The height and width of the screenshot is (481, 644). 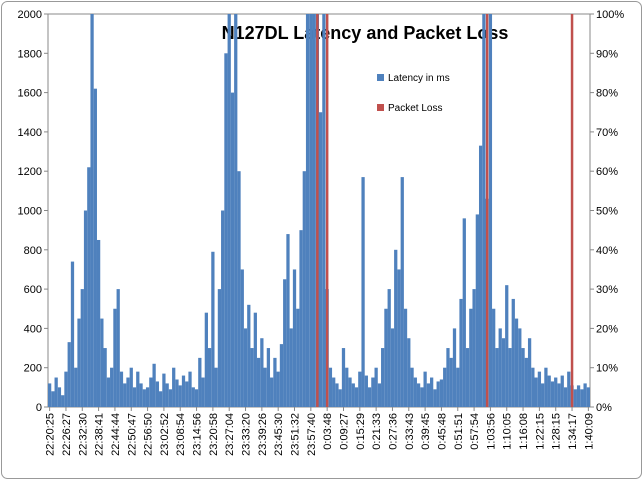 What do you see at coordinates (83, 434) in the screenshot?
I see `x-tick-label: 22:32:30` at bounding box center [83, 434].